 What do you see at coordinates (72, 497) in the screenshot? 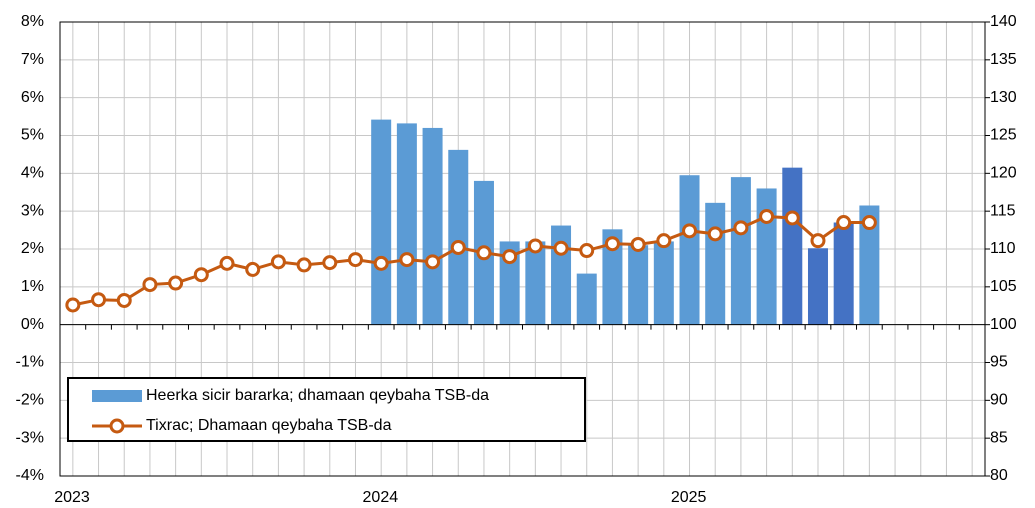
I see `x-tick-label: 2023` at bounding box center [72, 497].